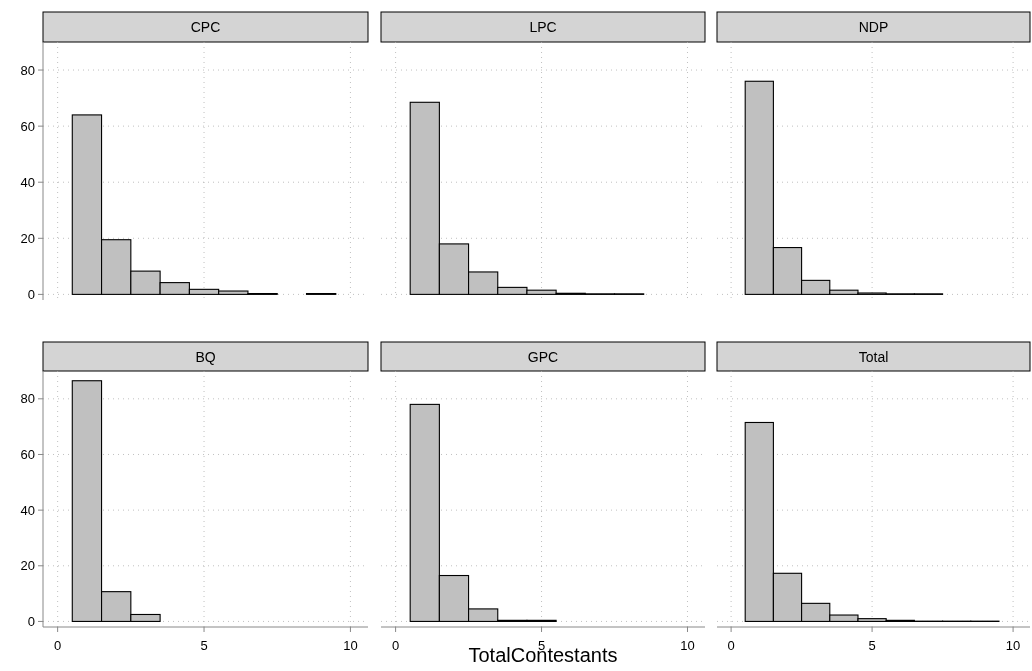  I want to click on chart-title: LPC, so click(543, 27).